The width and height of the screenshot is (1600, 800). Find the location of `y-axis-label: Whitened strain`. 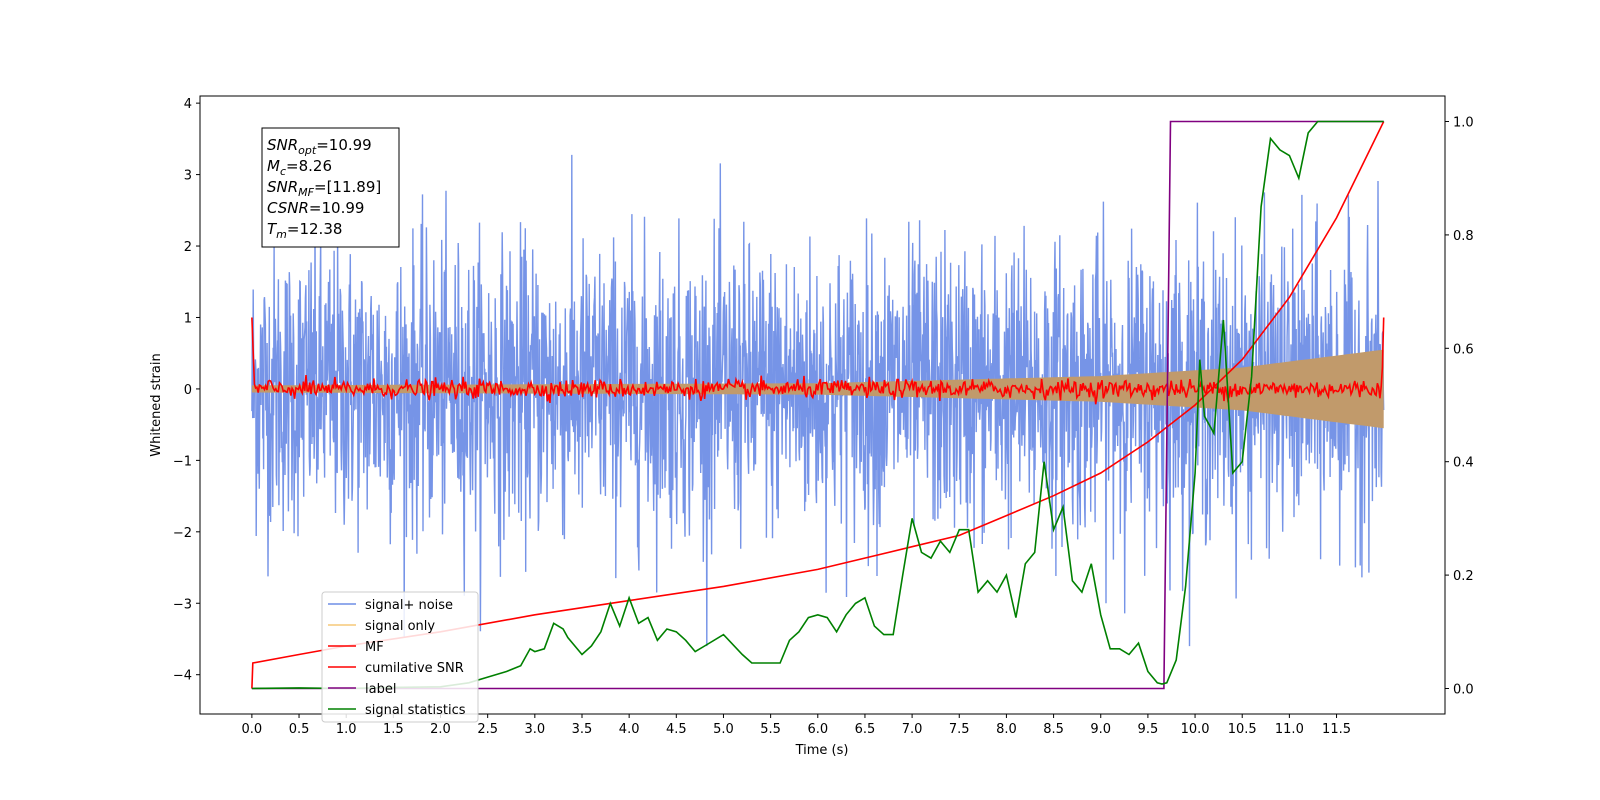

y-axis-label: Whitened strain is located at coordinates (156, 404).